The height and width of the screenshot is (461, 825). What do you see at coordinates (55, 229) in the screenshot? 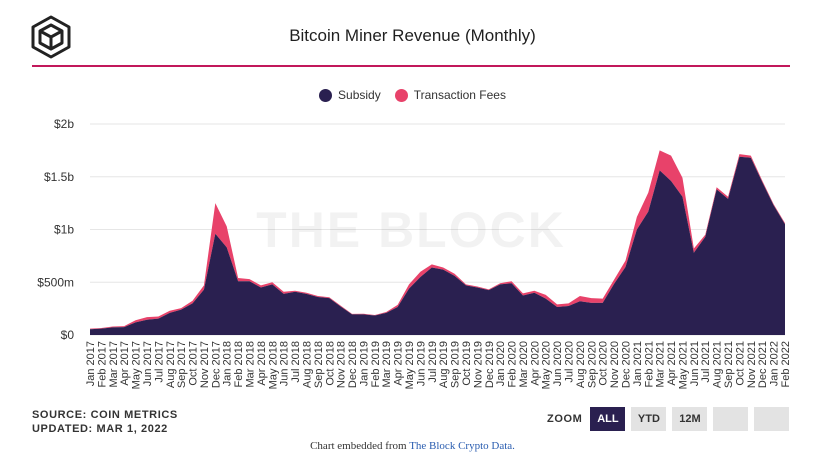
I see `y-axis-labels: $0 $500m $1b $1.5b $2b` at bounding box center [55, 229].